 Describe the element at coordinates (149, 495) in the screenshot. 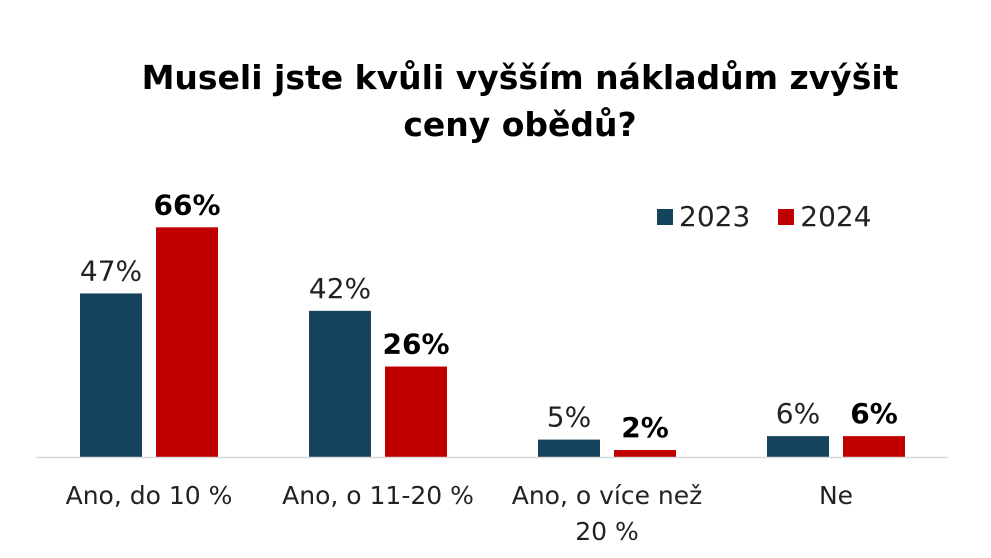

I see `category-label-1: Ano, do 10 %` at that location.